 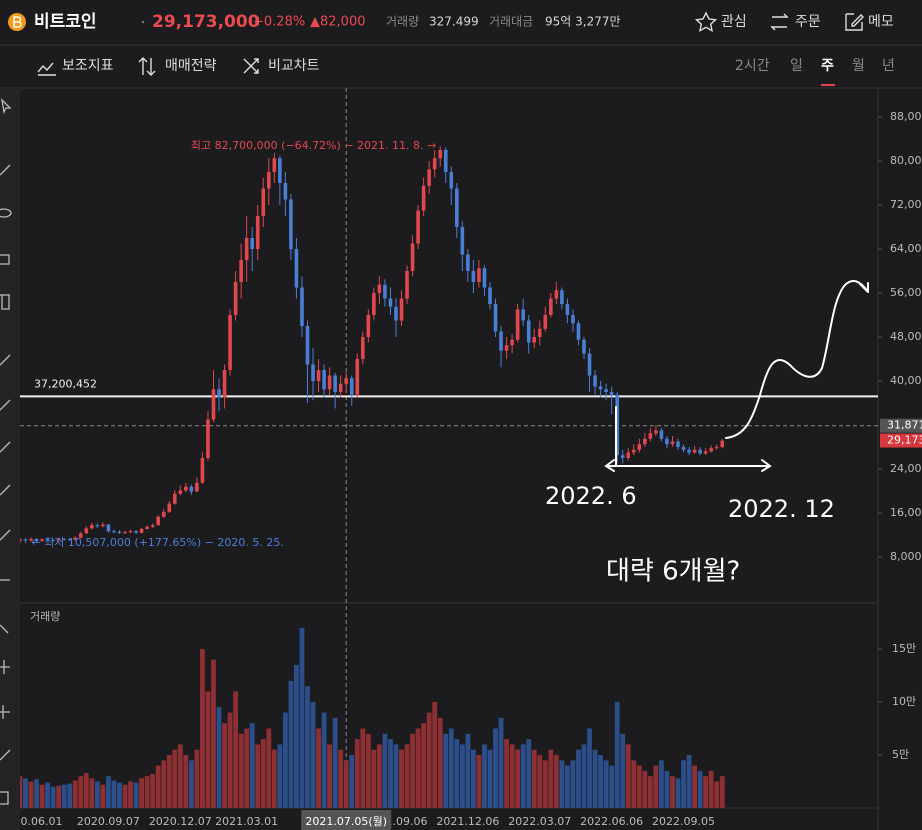 What do you see at coordinates (827, 66) in the screenshot?
I see `period-week: 주` at bounding box center [827, 66].